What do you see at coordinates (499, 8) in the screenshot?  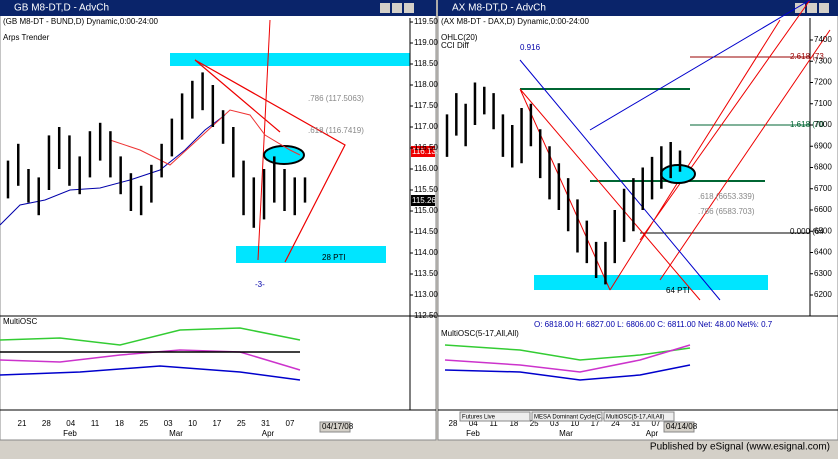 I see `window-title: AX M8-DT,D - AdvCh` at bounding box center [499, 8].